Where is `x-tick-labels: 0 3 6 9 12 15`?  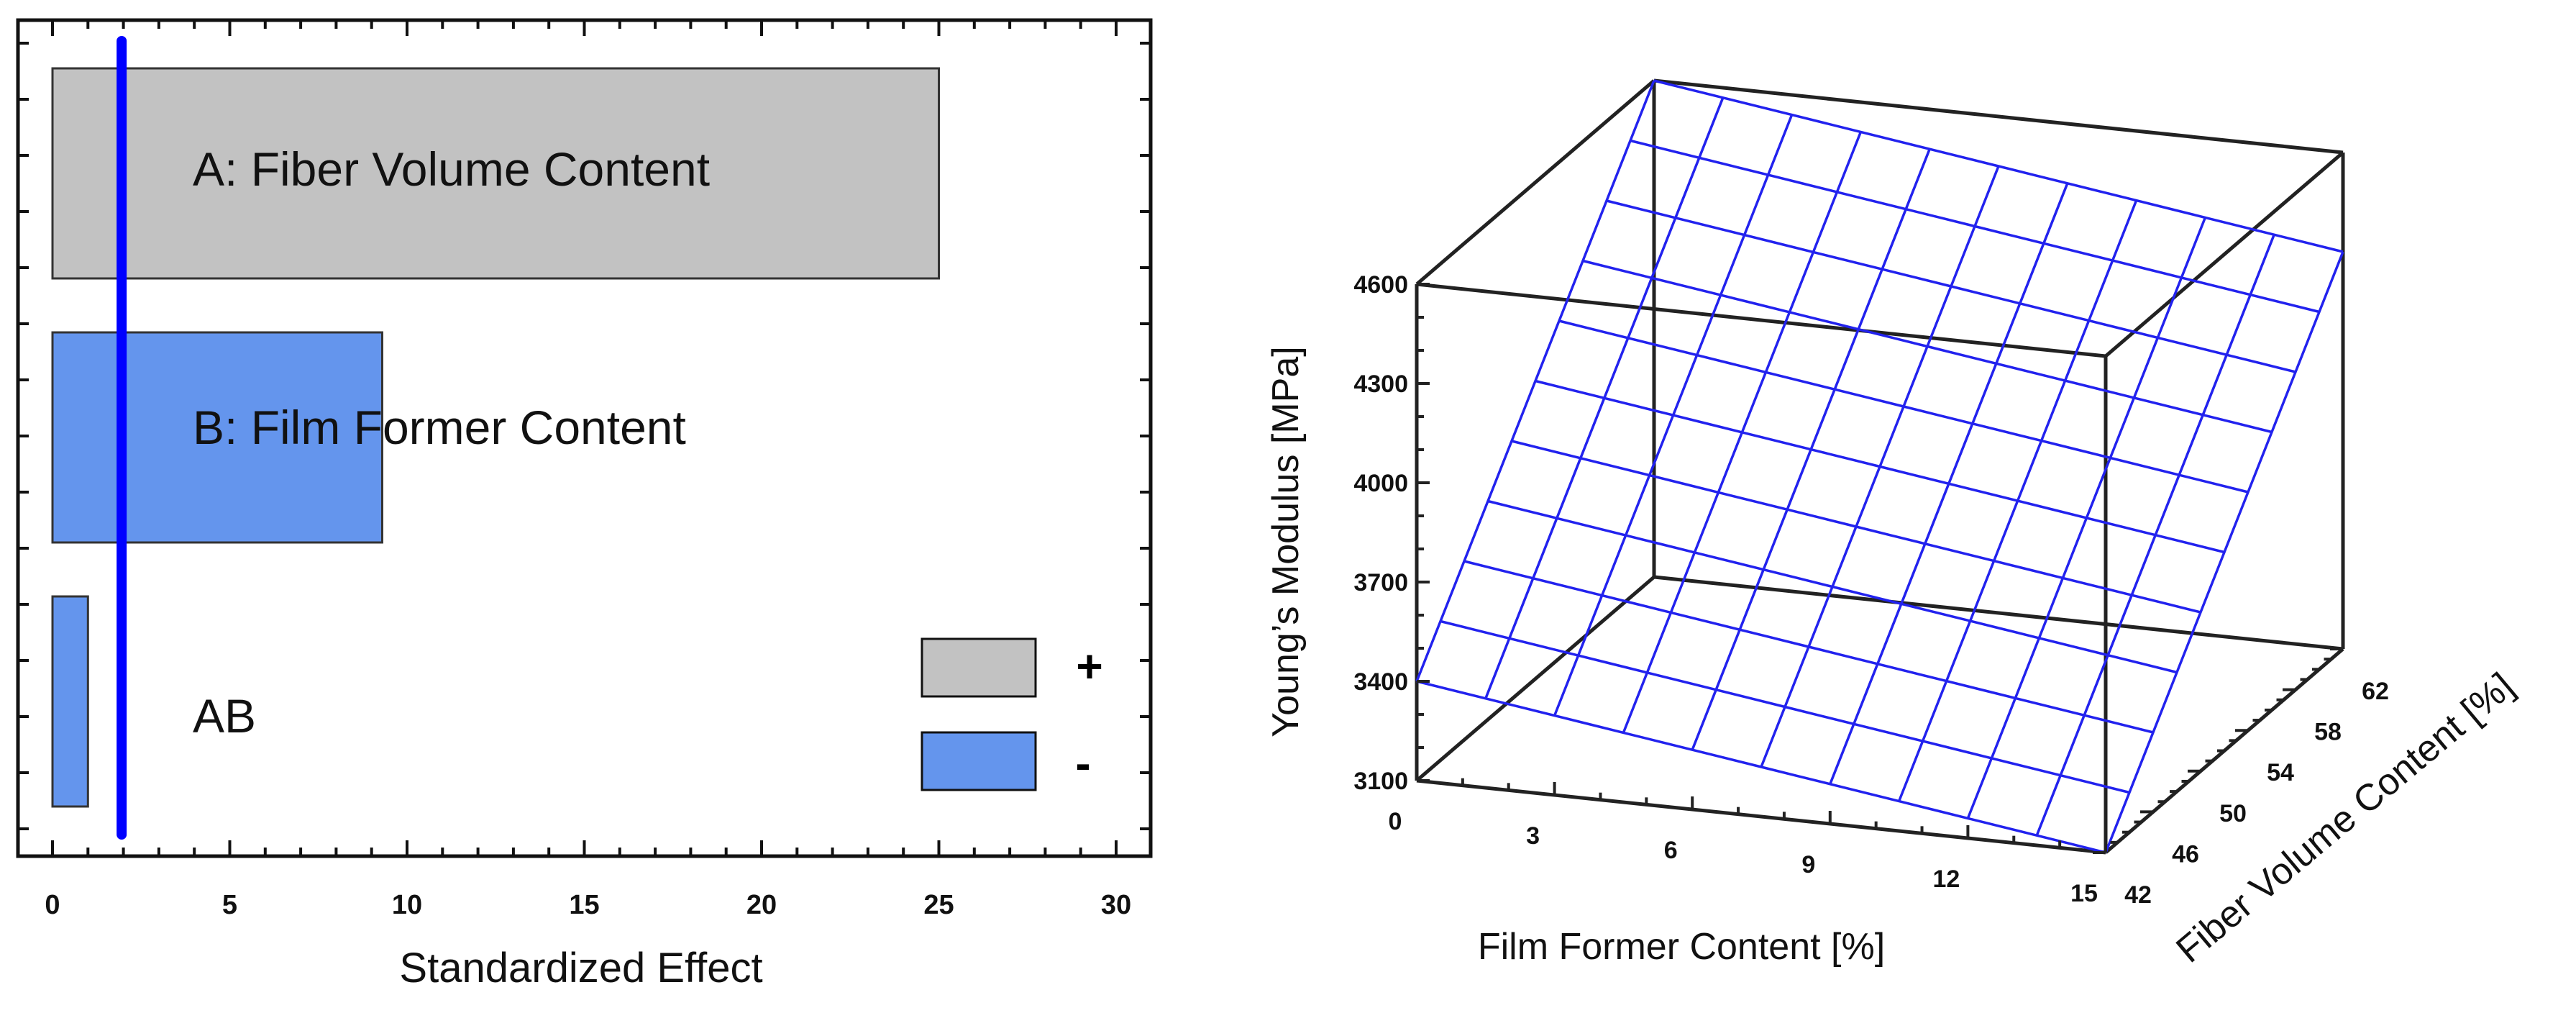
x-tick-labels: 0 3 6 9 12 15 is located at coordinates (1744, 857).